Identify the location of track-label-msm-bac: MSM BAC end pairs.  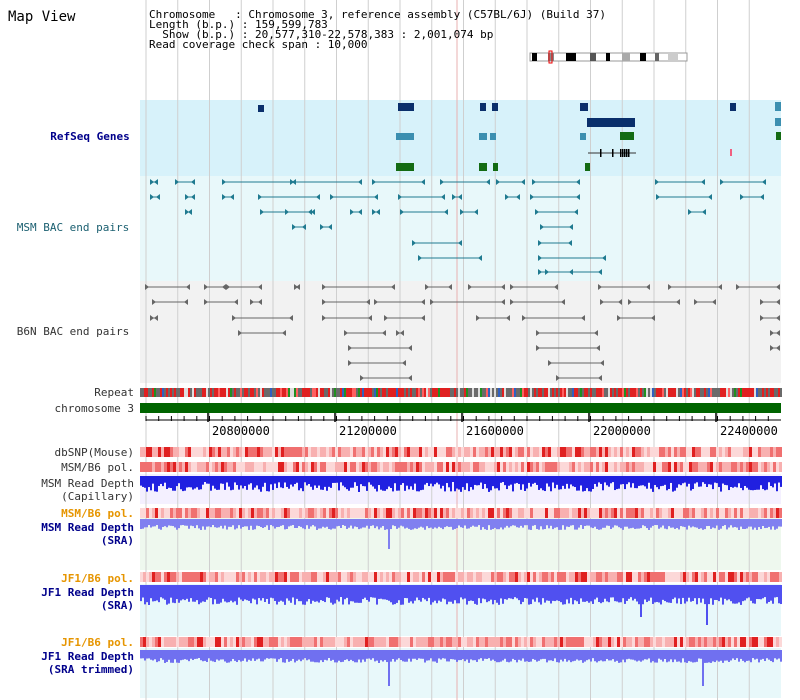
(73, 227).